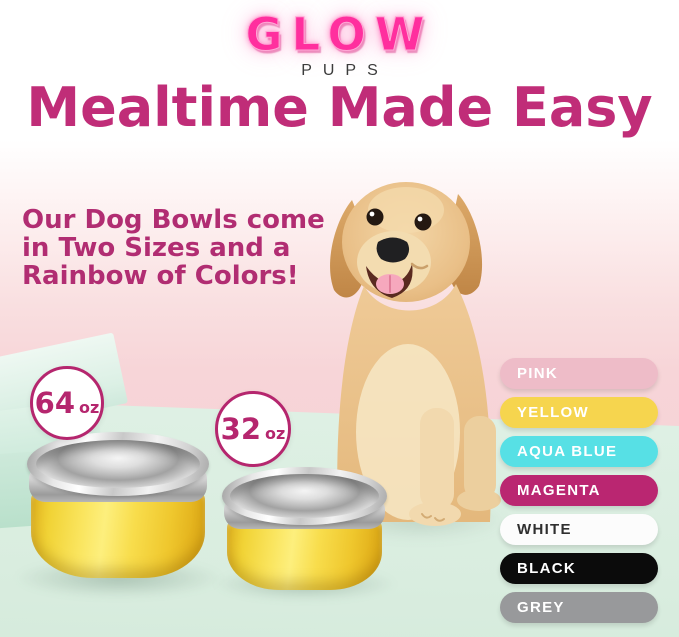  What do you see at coordinates (579, 607) in the screenshot?
I see `color-swatch-grey: GREY` at bounding box center [579, 607].